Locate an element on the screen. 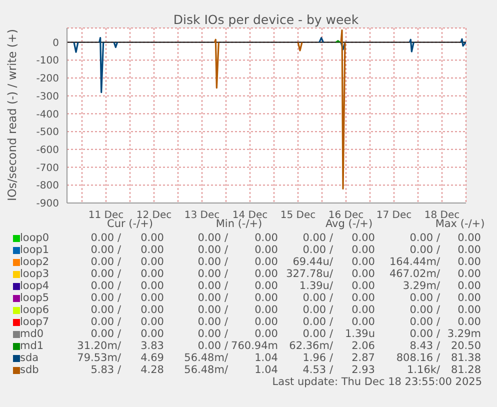 This screenshot has width=497, height=407. y-tick-label: -800 is located at coordinates (47, 186).